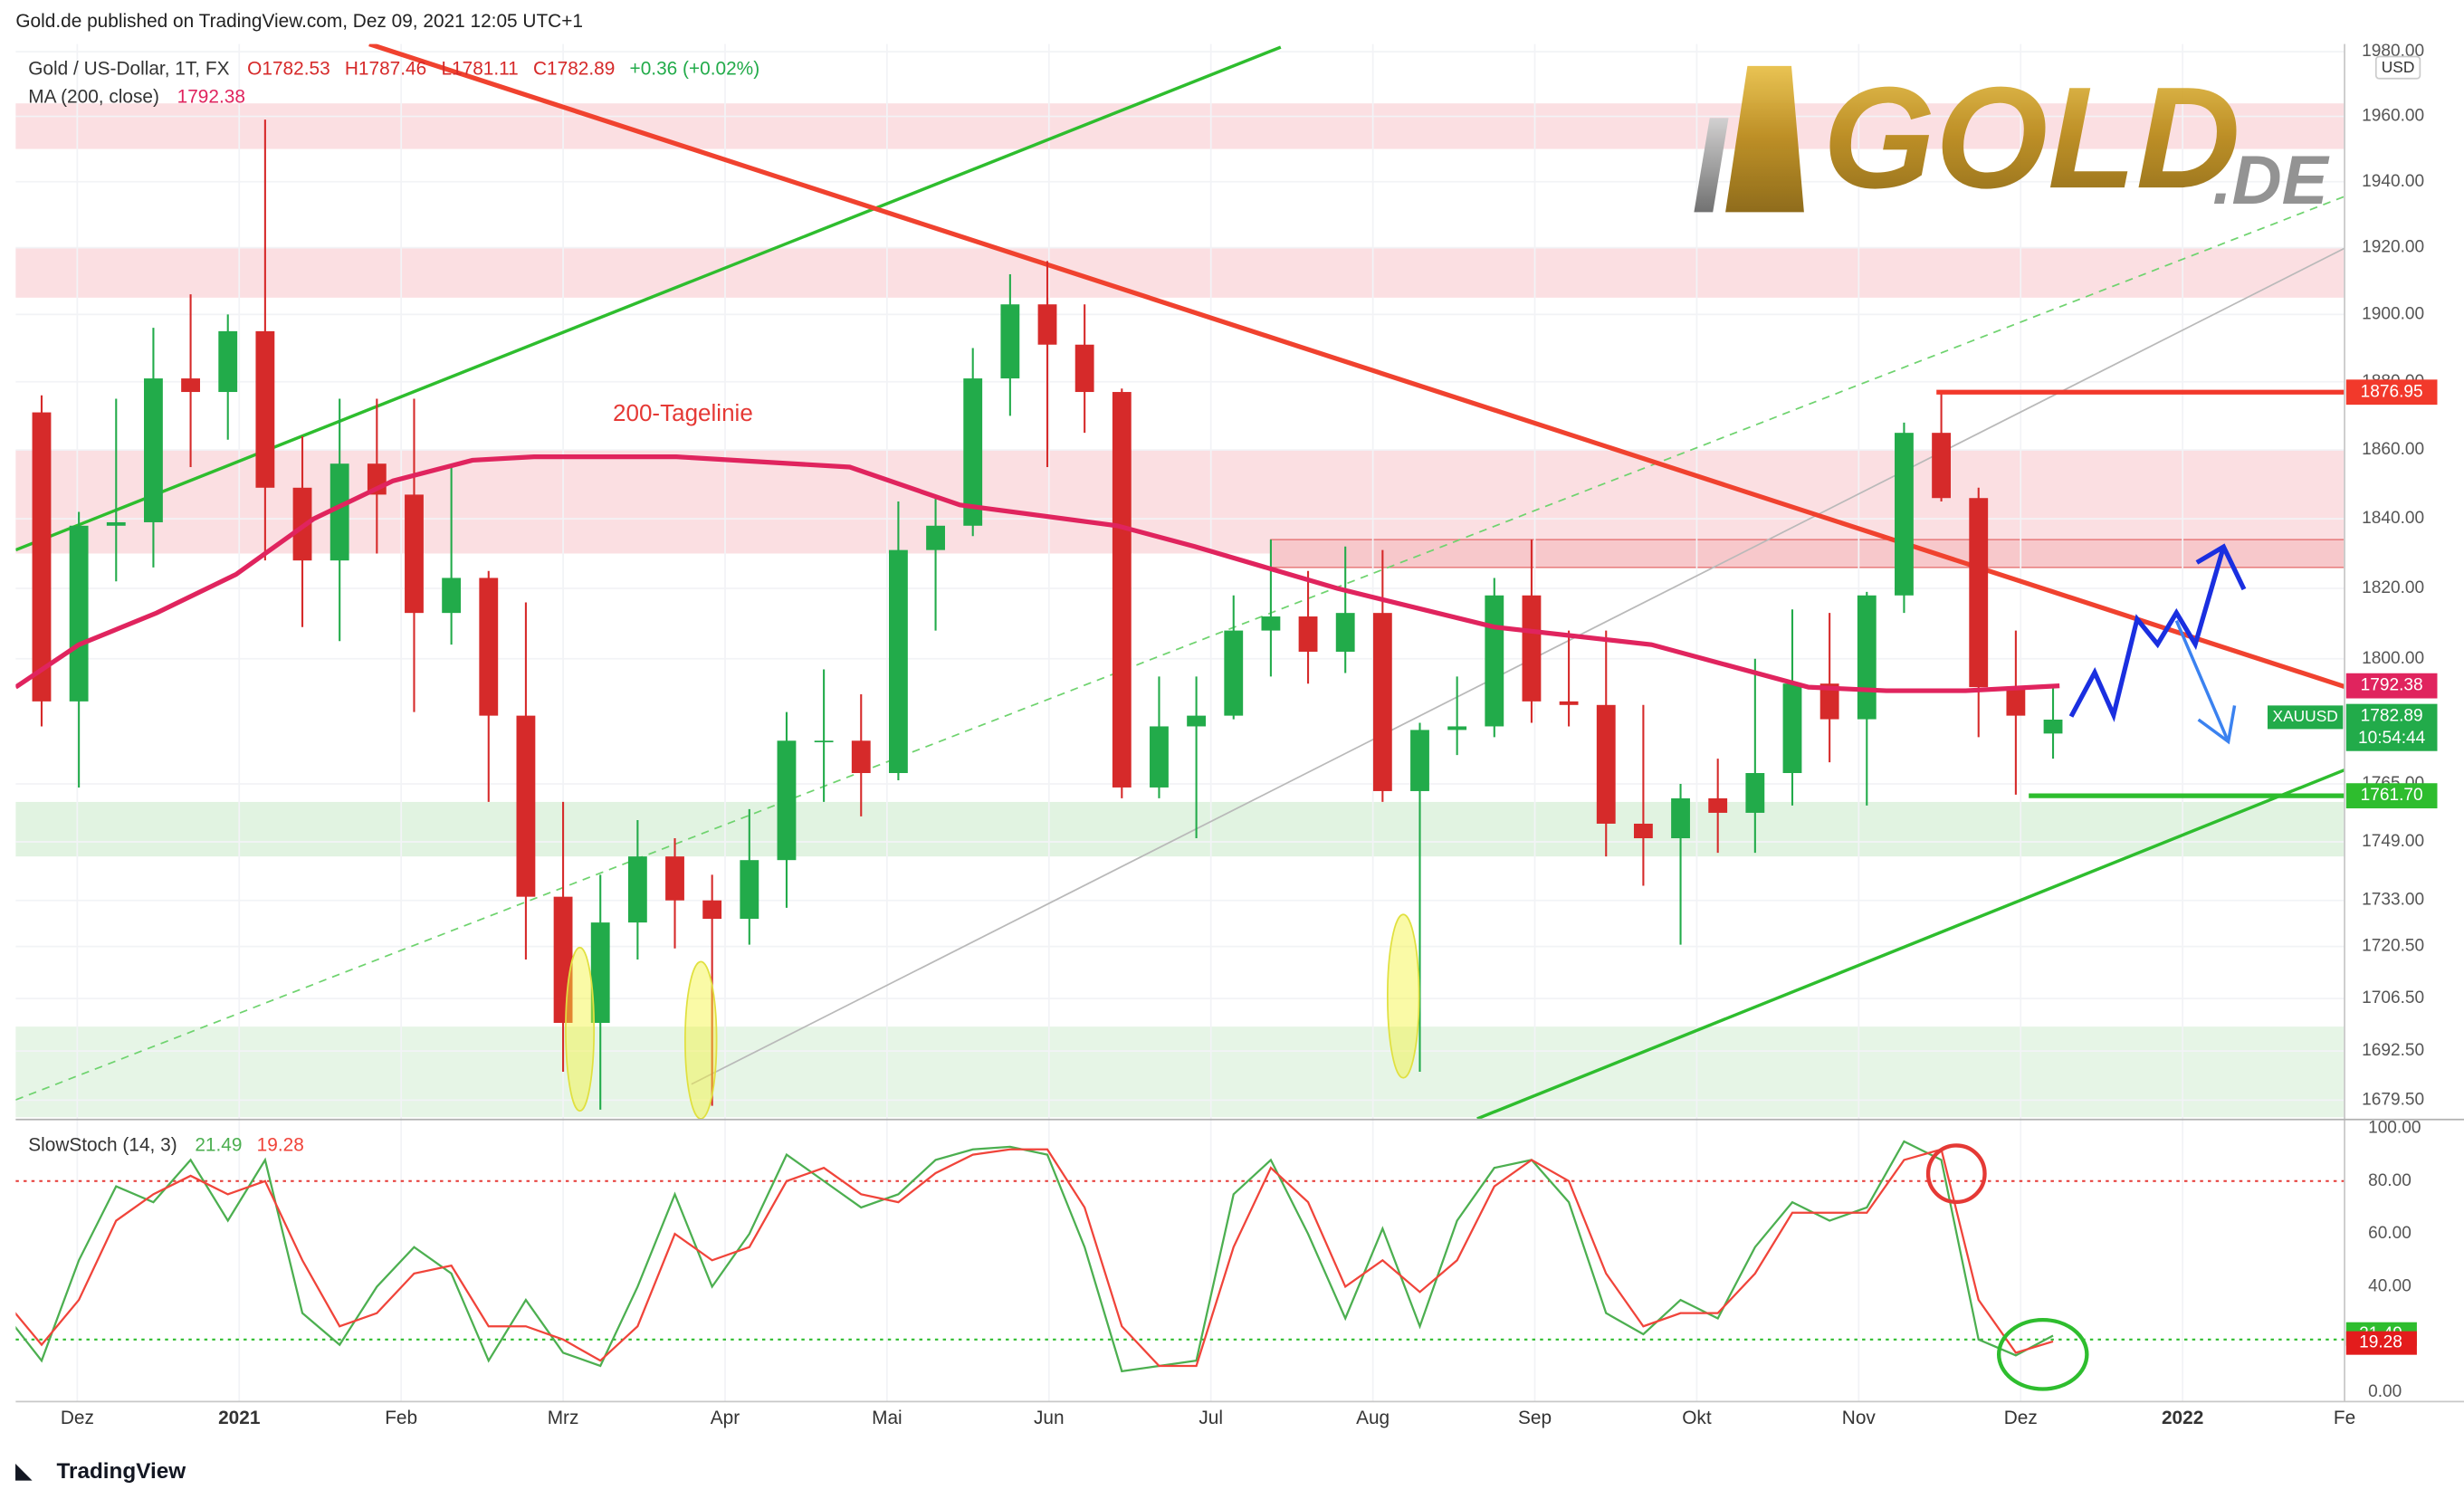  I want to click on y-tick-label: 1692.50, so click(2393, 1051).